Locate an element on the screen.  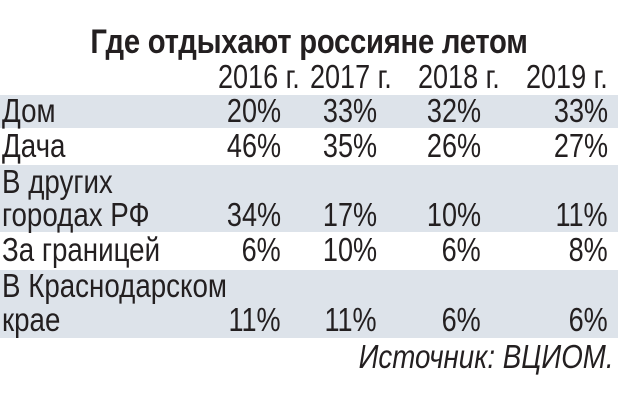
cell-value: 26% is located at coordinates (453, 145).